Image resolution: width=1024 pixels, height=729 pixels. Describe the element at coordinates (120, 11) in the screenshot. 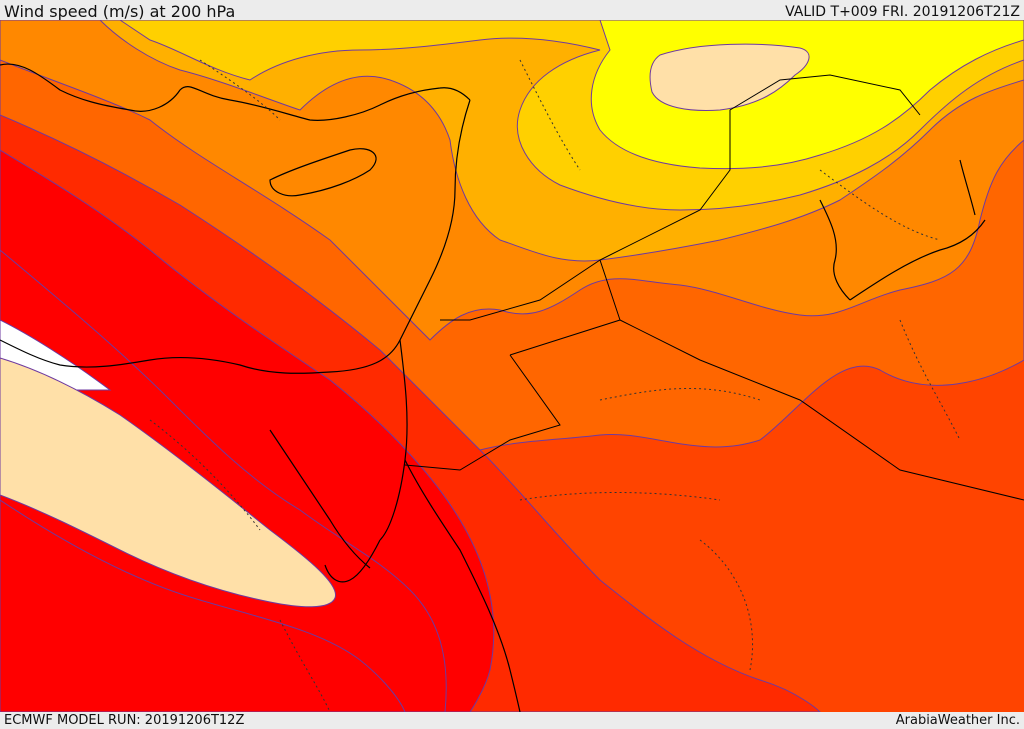

I see `map-title: Wind speed (m/s) at 200 hPa` at that location.